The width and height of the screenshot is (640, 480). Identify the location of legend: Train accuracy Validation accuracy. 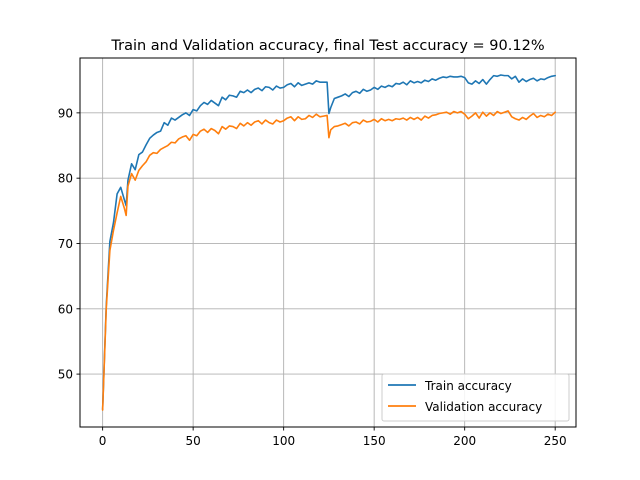
(475, 397).